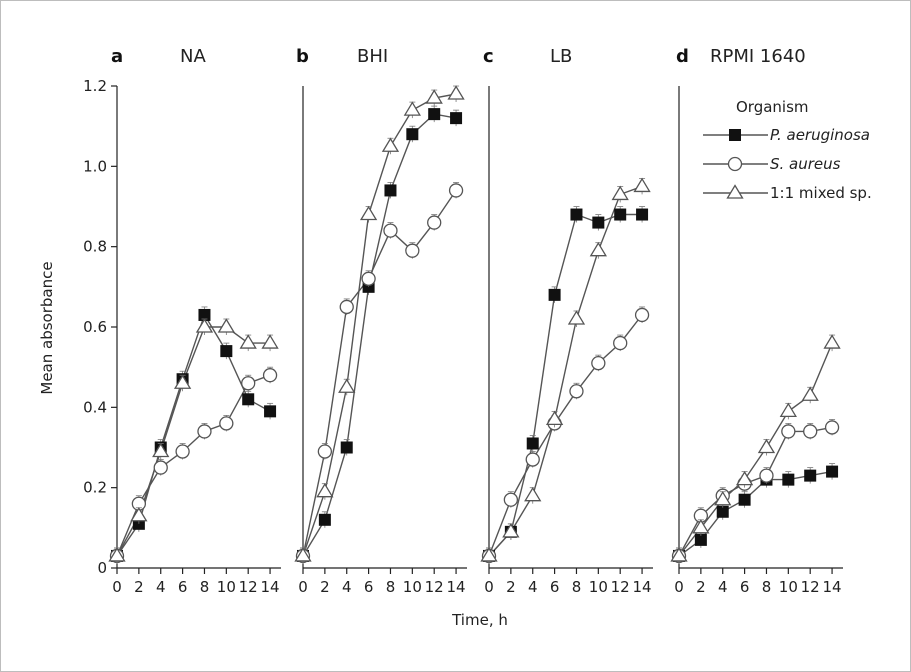 The height and width of the screenshot is (672, 911). I want to click on y-tick-label: 1.2, so click(95, 86).